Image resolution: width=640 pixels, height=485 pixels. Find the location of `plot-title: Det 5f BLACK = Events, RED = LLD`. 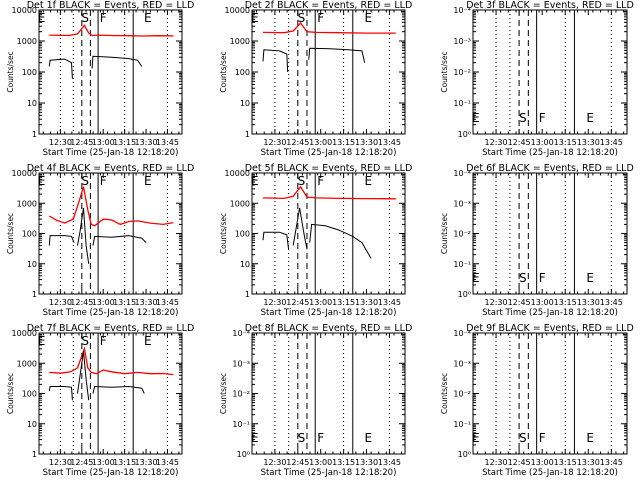

plot-title: Det 5f BLACK = Events, RED = LLD is located at coordinates (329, 168).